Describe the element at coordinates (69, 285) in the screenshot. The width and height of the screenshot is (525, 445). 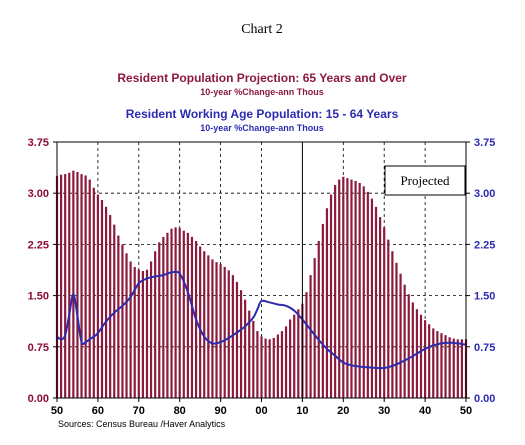
I see `bar-1953` at that location.